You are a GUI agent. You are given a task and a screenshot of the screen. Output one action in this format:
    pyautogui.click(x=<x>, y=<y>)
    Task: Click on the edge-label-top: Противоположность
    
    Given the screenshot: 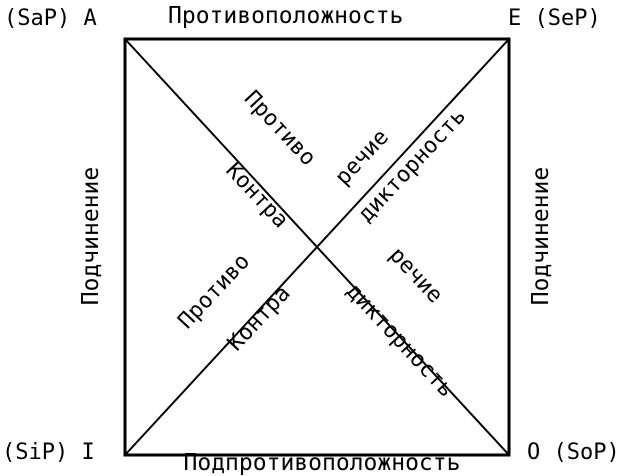 What is the action you would take?
    pyautogui.click(x=285, y=16)
    